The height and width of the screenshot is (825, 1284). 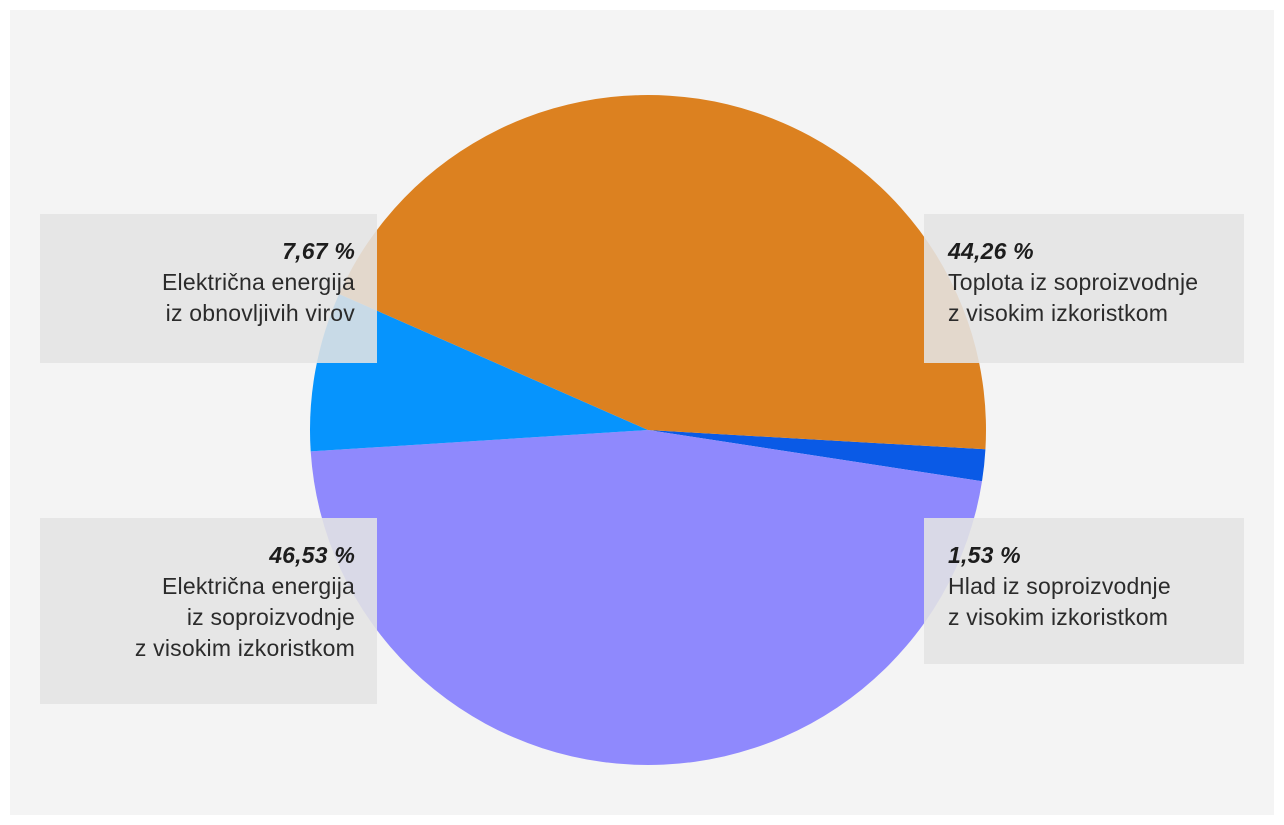 What do you see at coordinates (318, 251) in the screenshot?
I see `slice-pct-label: 7,67 %` at bounding box center [318, 251].